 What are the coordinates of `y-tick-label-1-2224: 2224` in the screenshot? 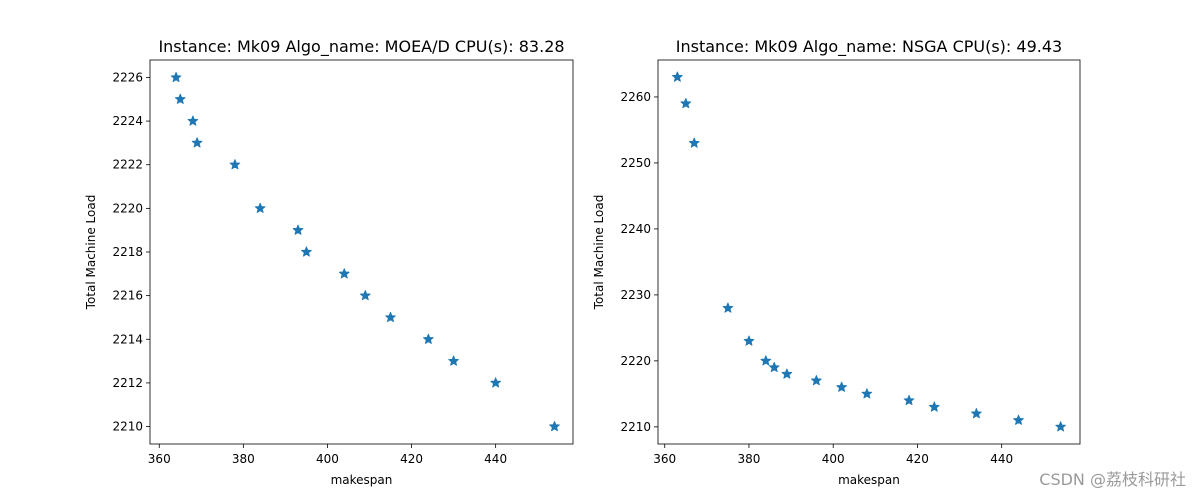 It's located at (127, 121).